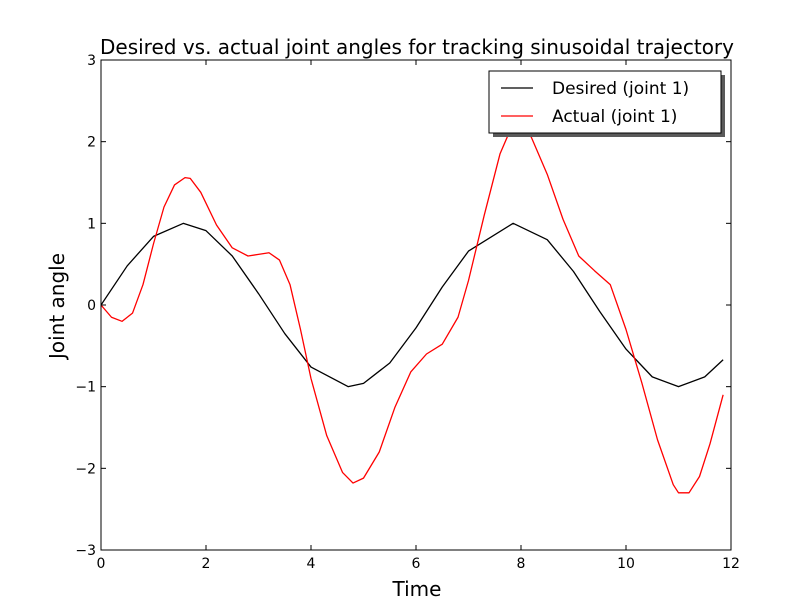 Image resolution: width=812 pixels, height=616 pixels. Describe the element at coordinates (85, 469) in the screenshot. I see `y-tick-label: −2` at that location.